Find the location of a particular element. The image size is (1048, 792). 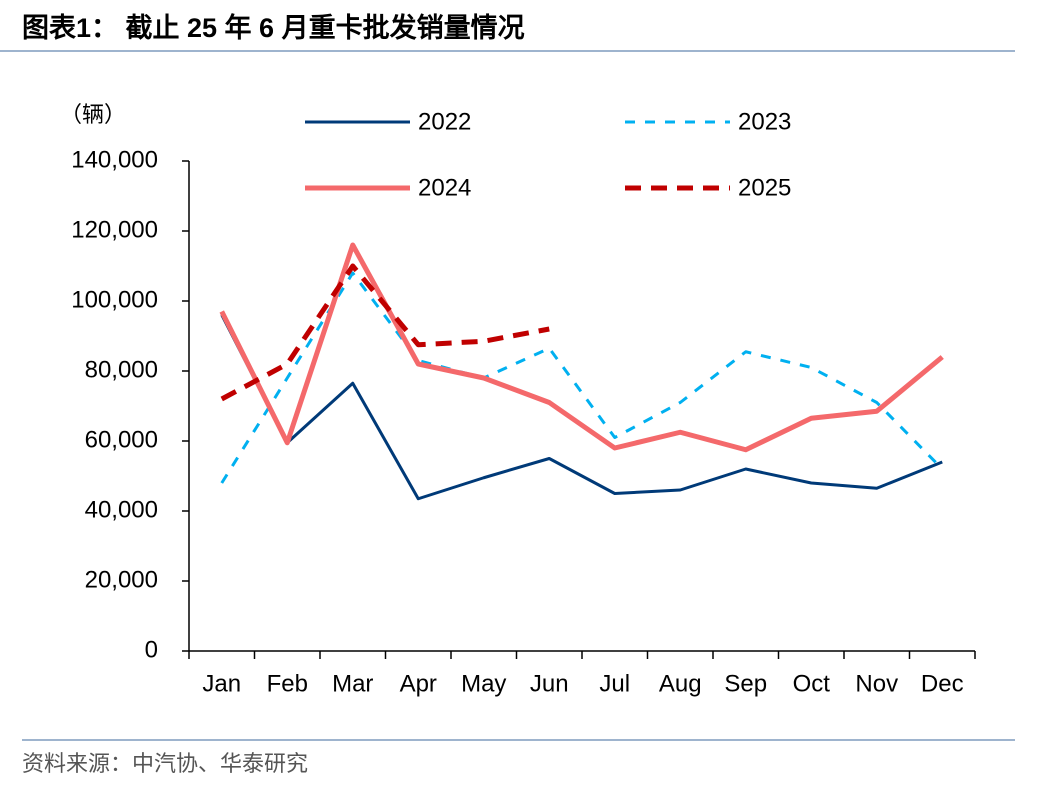

x-tick-label: Nov is located at coordinates (876, 683).